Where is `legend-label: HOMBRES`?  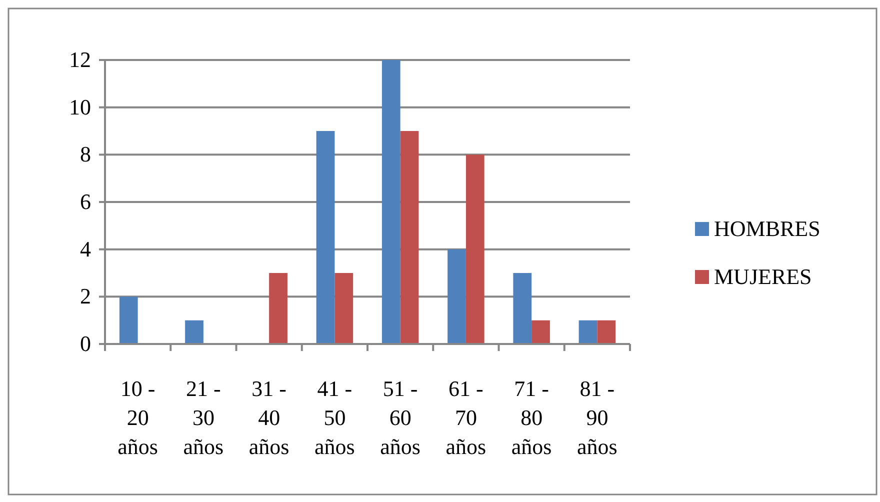
legend-label: HOMBRES is located at coordinates (767, 228).